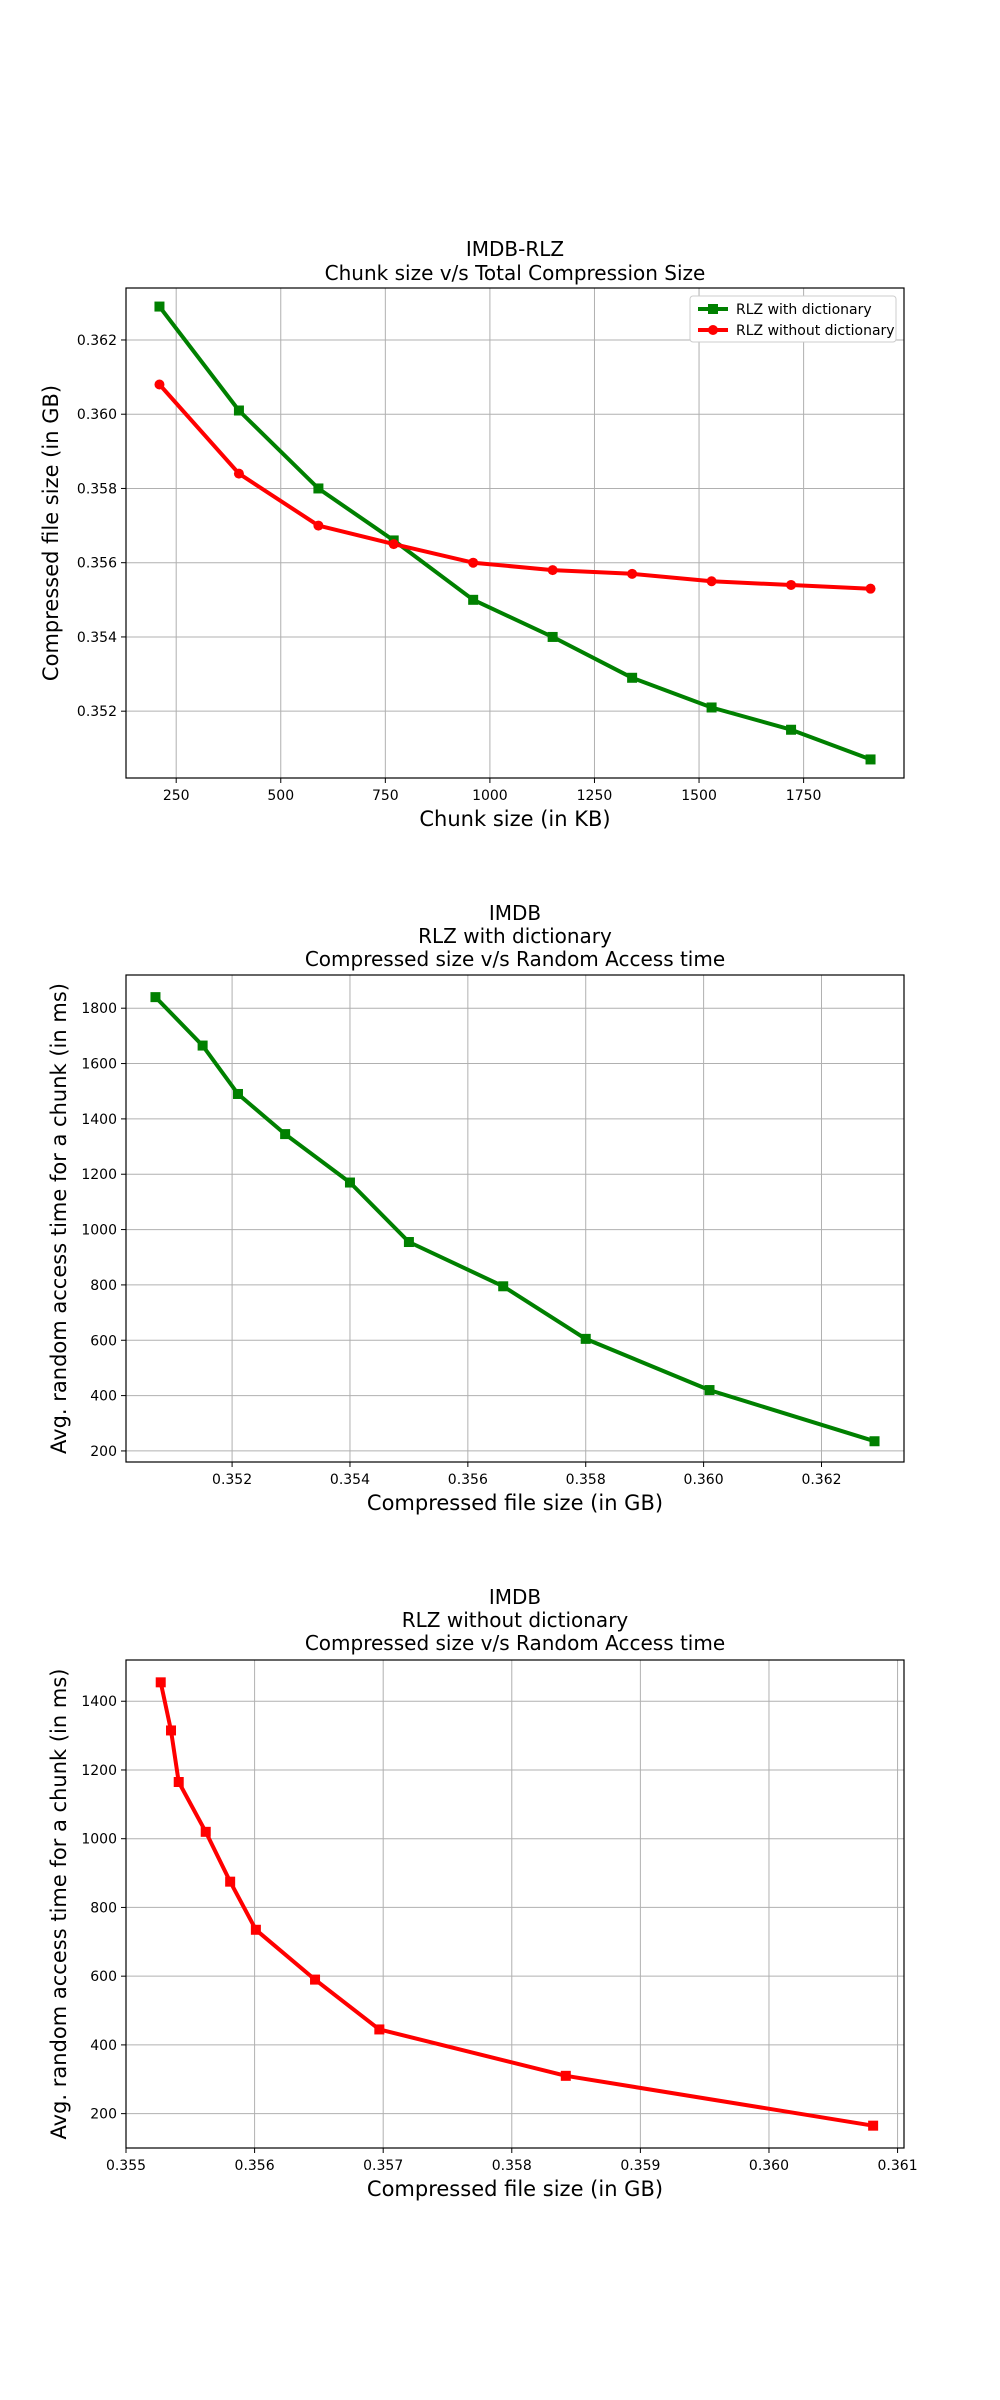  What do you see at coordinates (232, 1480) in the screenshot?
I see `x-tick-label: 0.352` at bounding box center [232, 1480].